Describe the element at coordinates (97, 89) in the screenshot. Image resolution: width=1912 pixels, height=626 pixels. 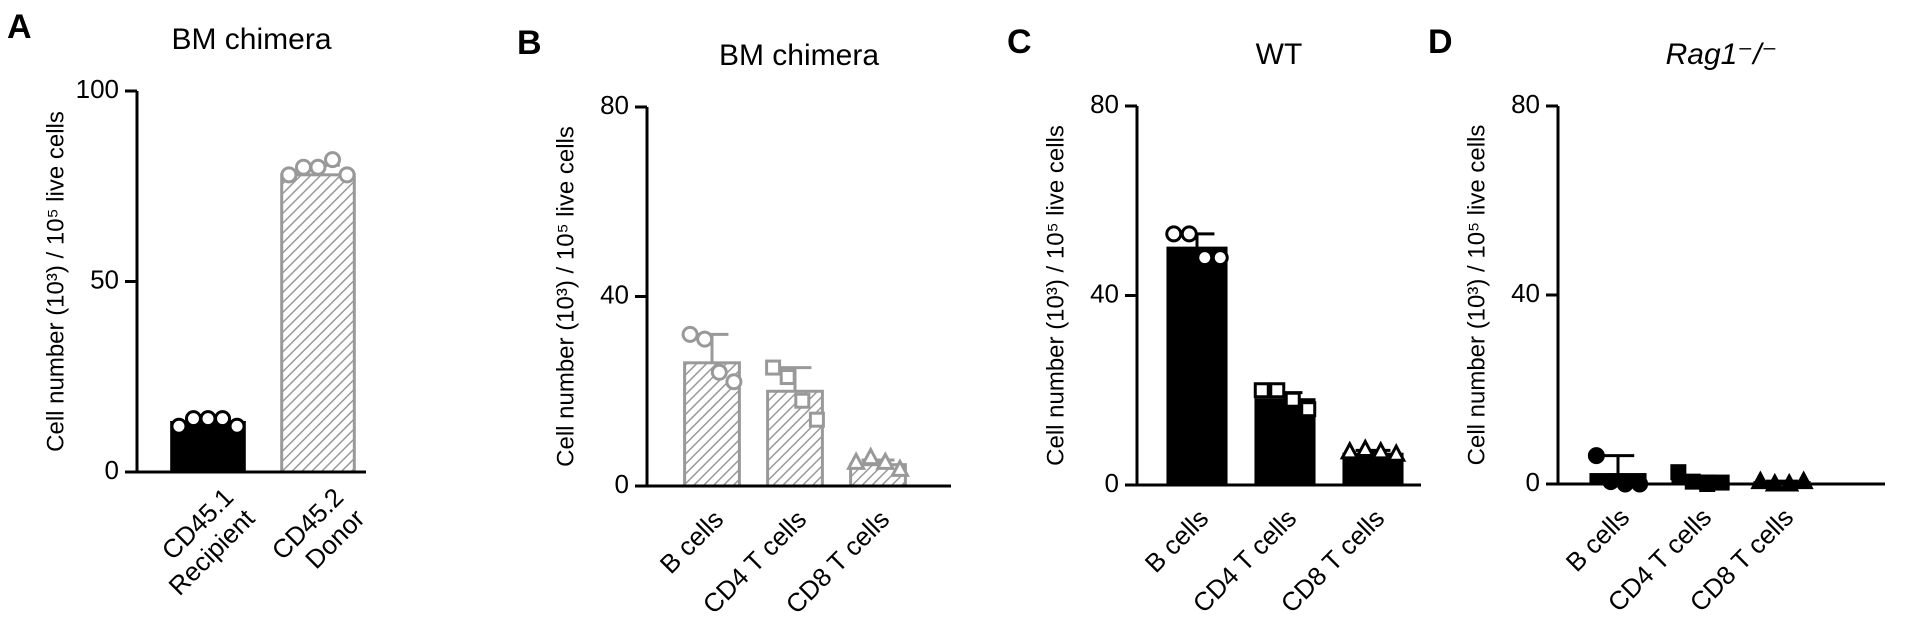
I see `y-tick-label: 100` at that location.